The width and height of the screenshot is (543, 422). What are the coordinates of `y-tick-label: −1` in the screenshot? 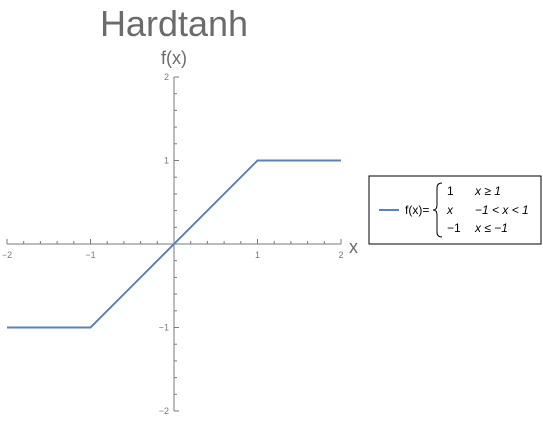 It's located at (164, 328).